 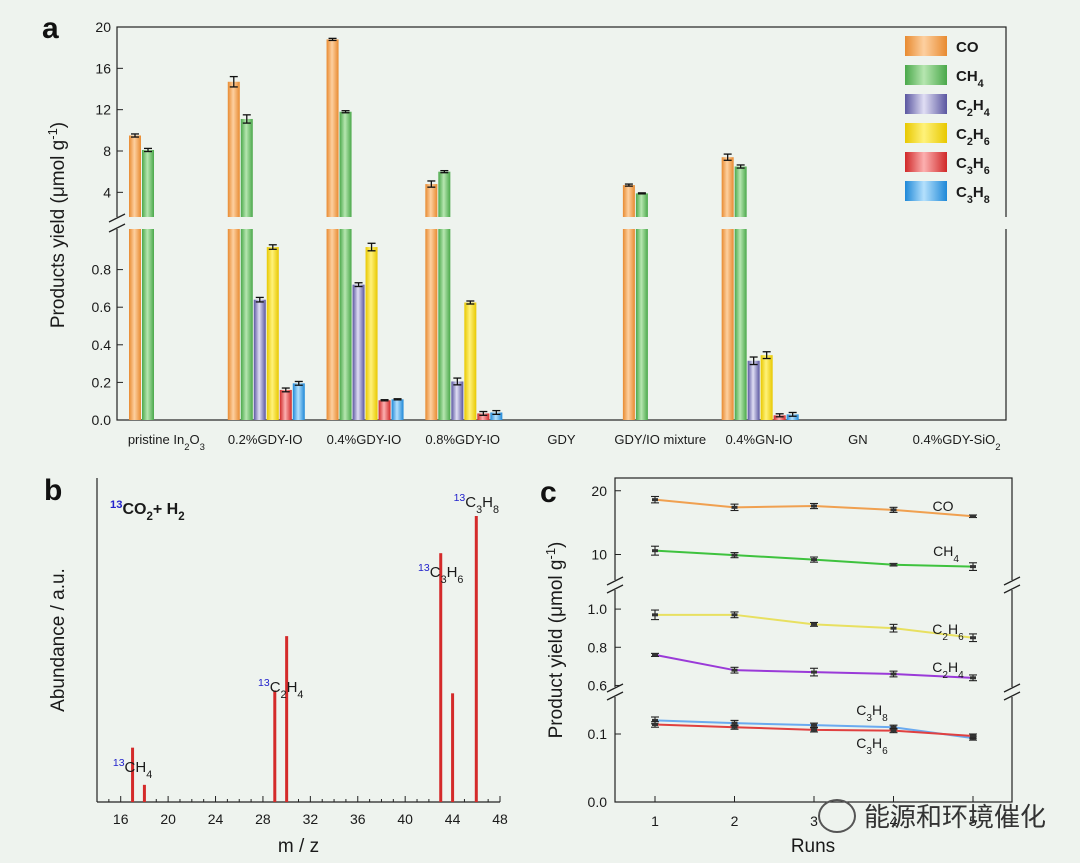 I want to click on series-label-C2H4: C2H4, so click(x=948, y=670).